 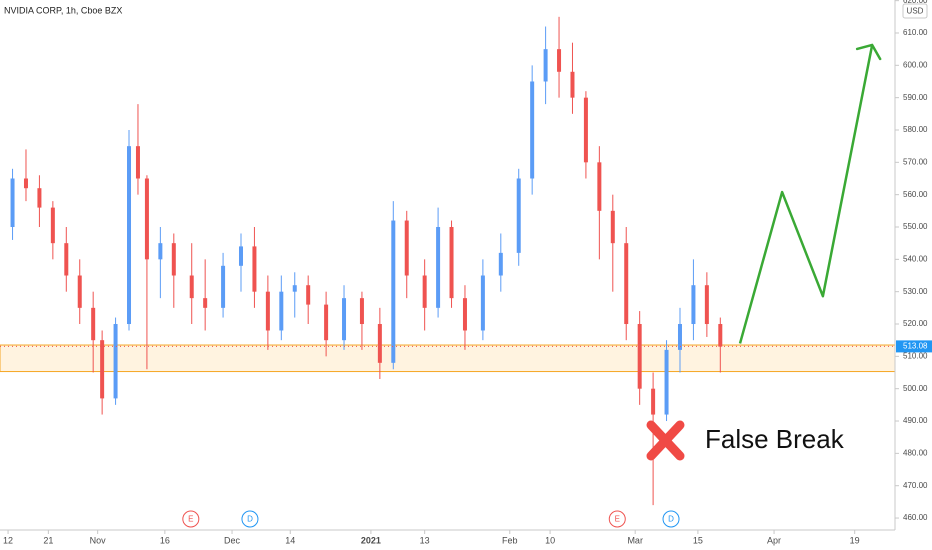 What do you see at coordinates (915, 420) in the screenshot?
I see `y-tick-label: 490.00` at bounding box center [915, 420].